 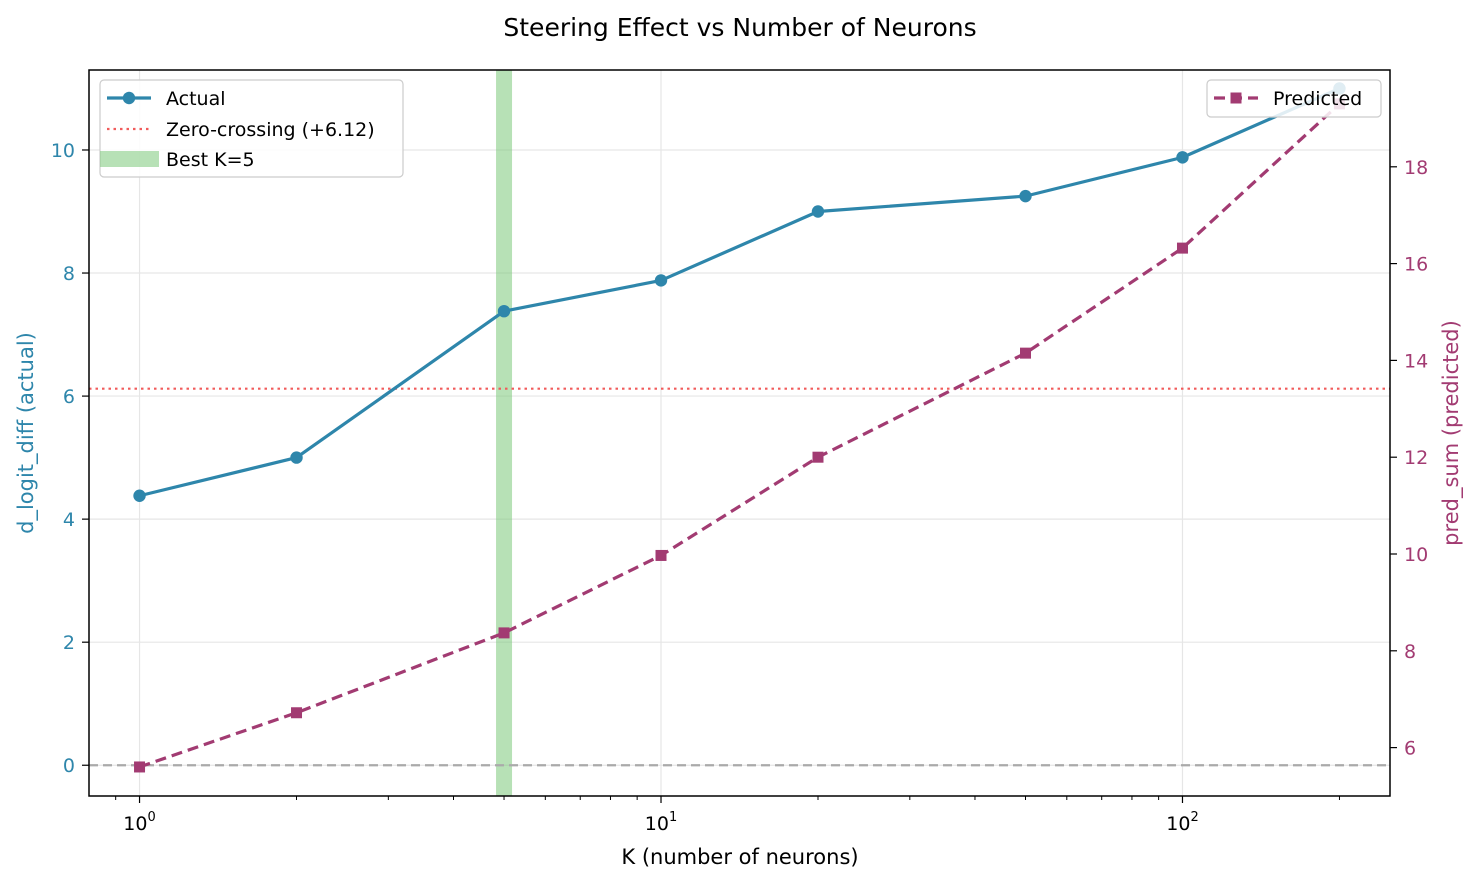 I want to click on legend-label-zero-crossing: Zero-crossing (+6.12), so click(x=270, y=130).